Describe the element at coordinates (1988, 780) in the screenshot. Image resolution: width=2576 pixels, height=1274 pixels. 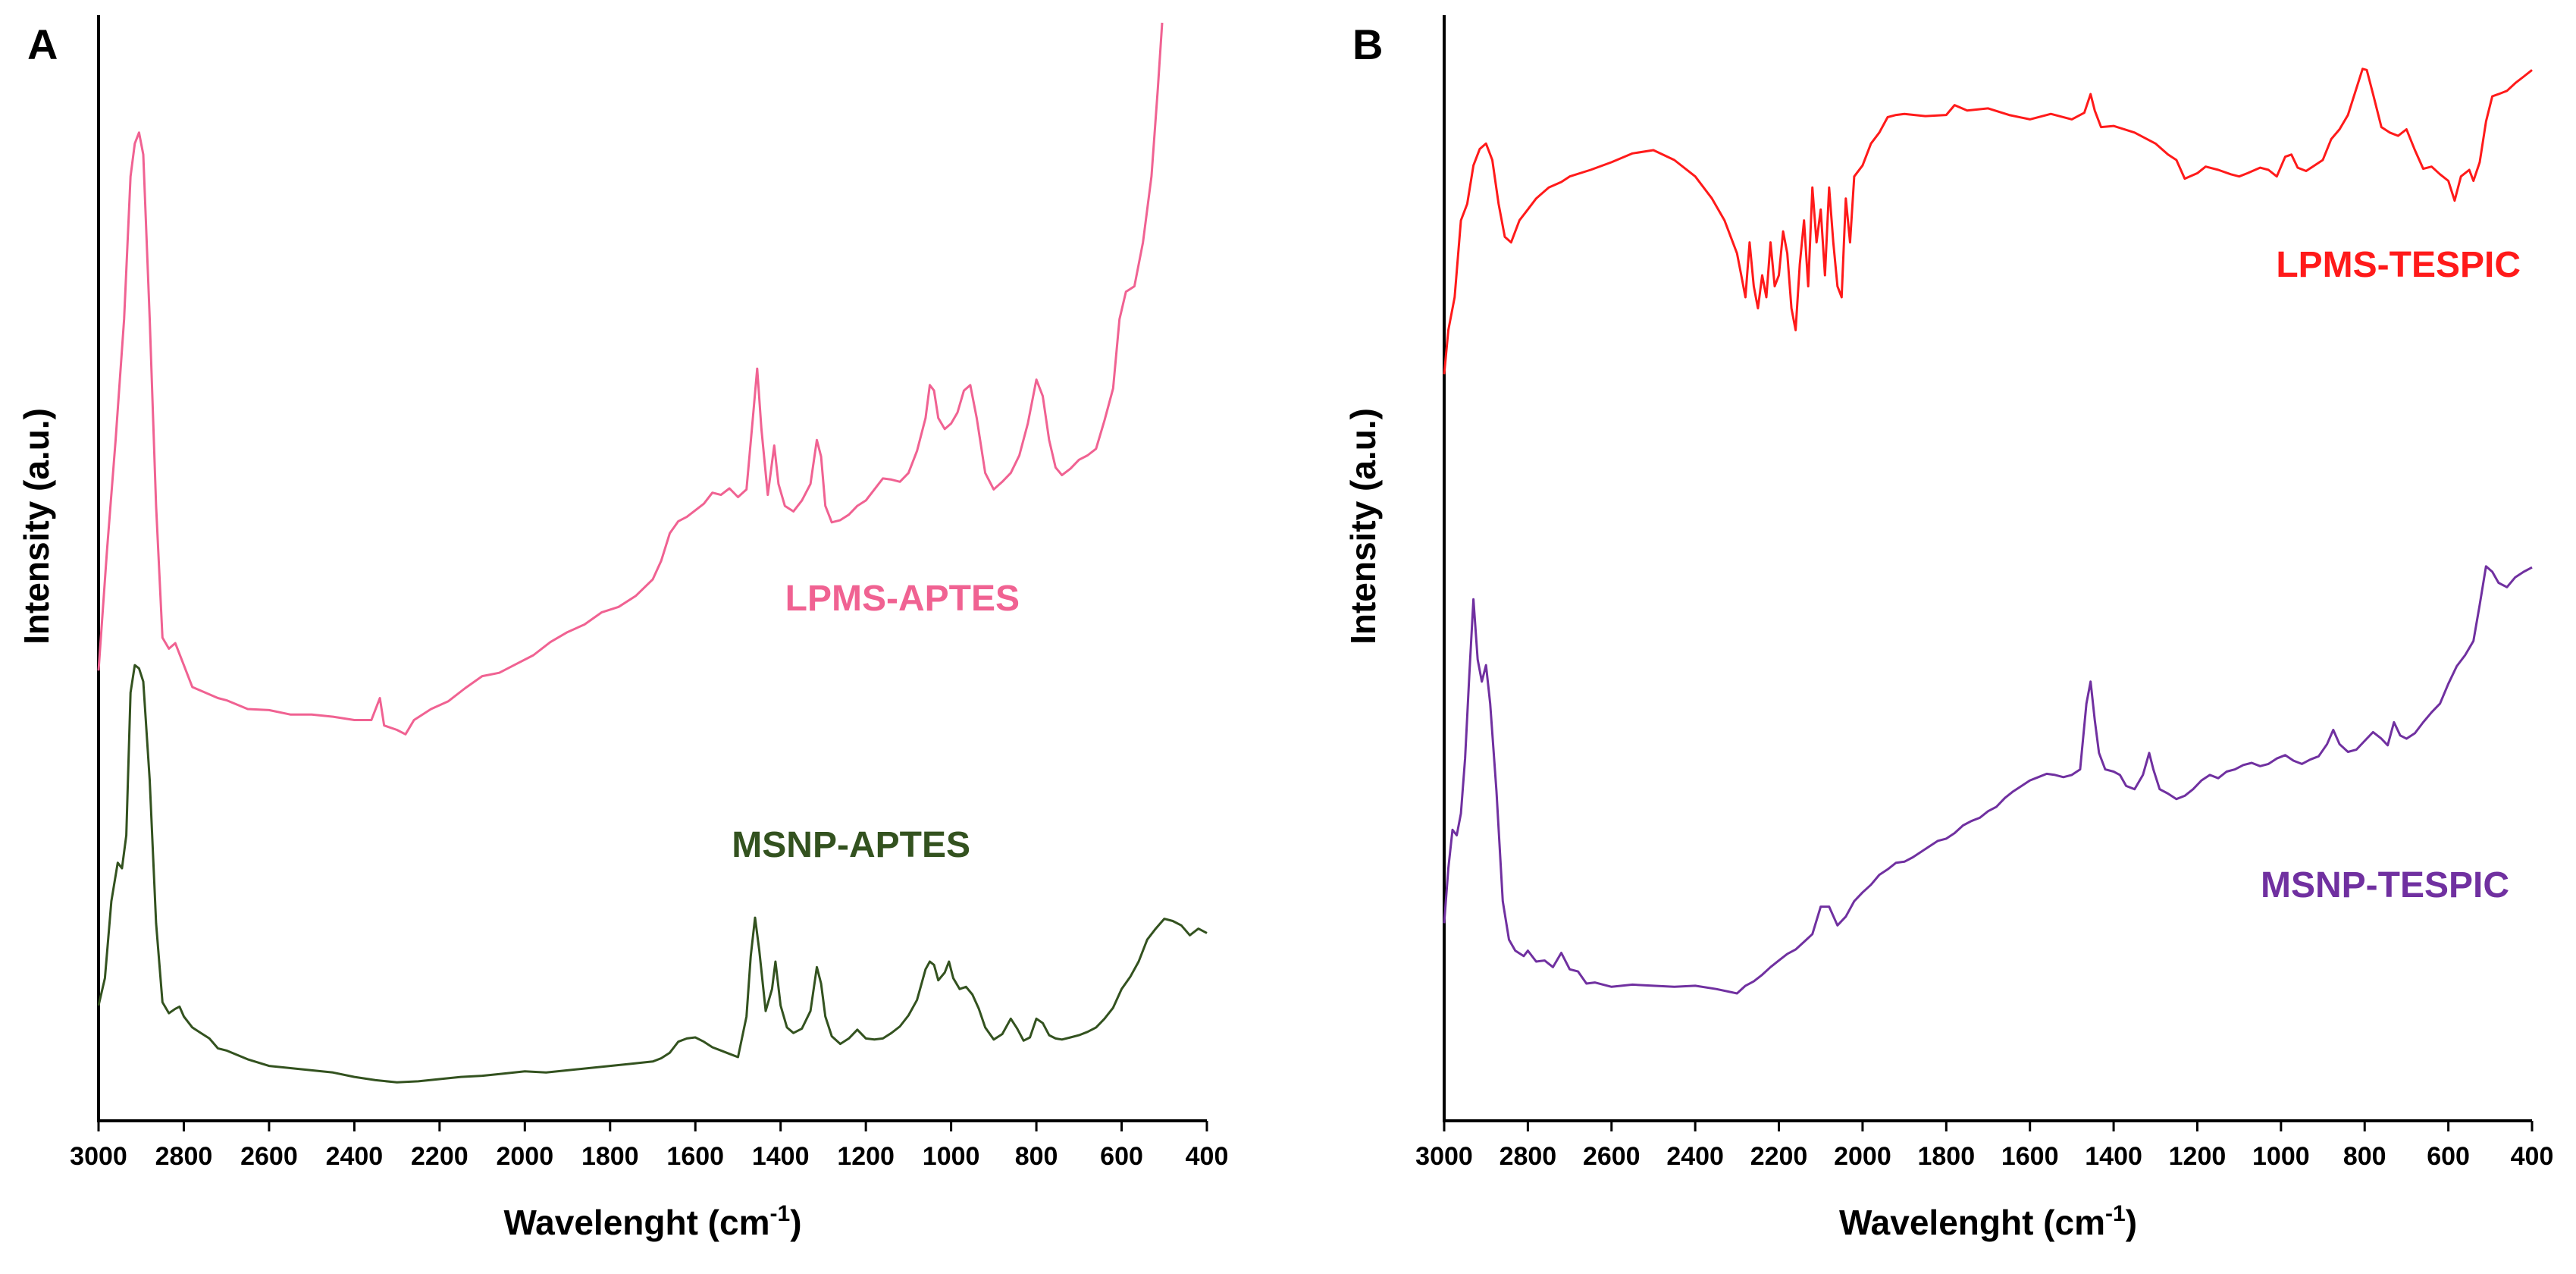
I see `series-line-msnp-tespic` at that location.